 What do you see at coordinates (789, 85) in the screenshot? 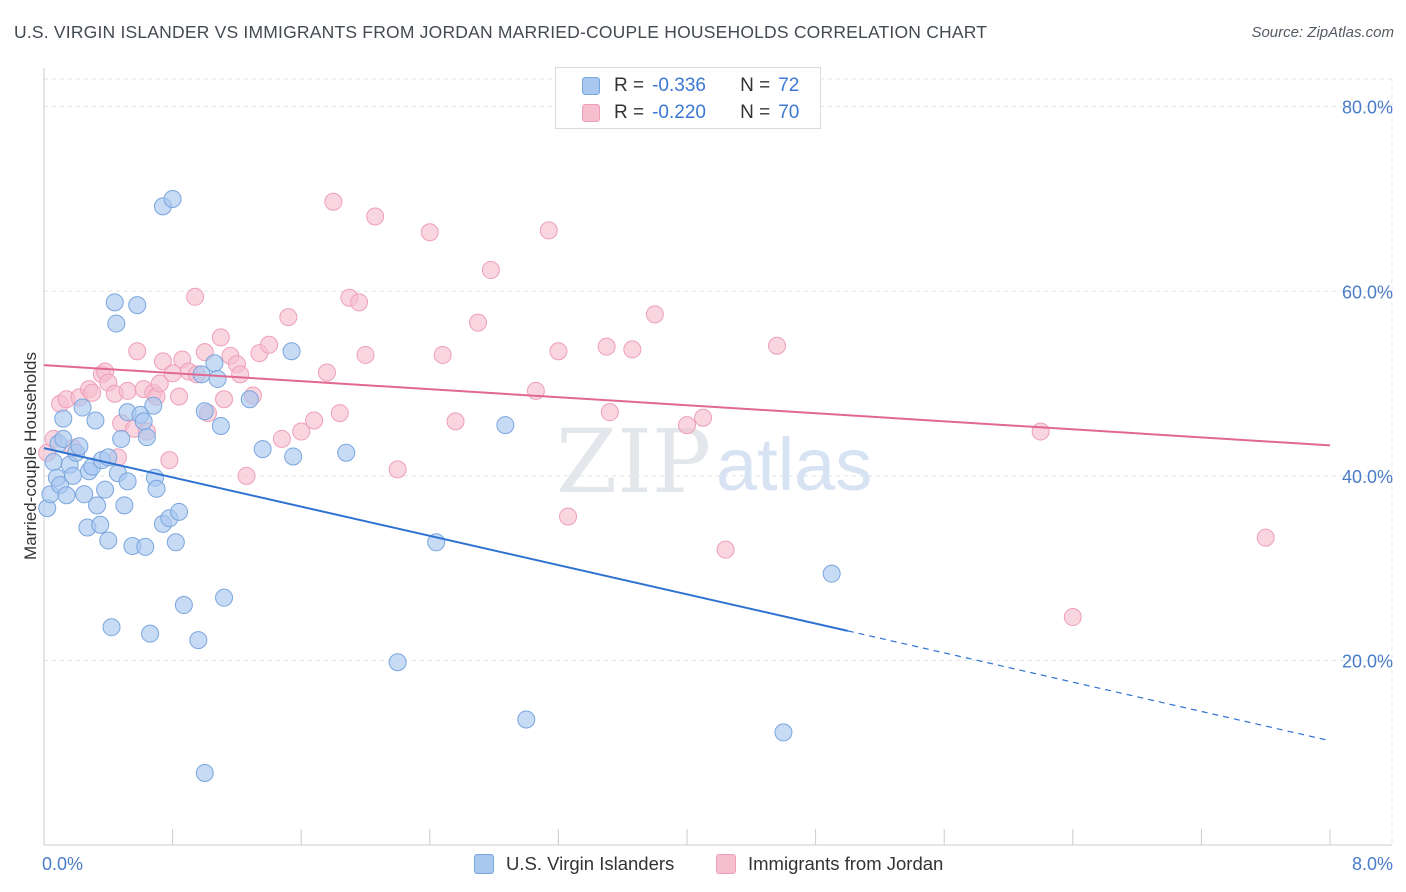
I see `n-value: 72` at bounding box center [789, 85].